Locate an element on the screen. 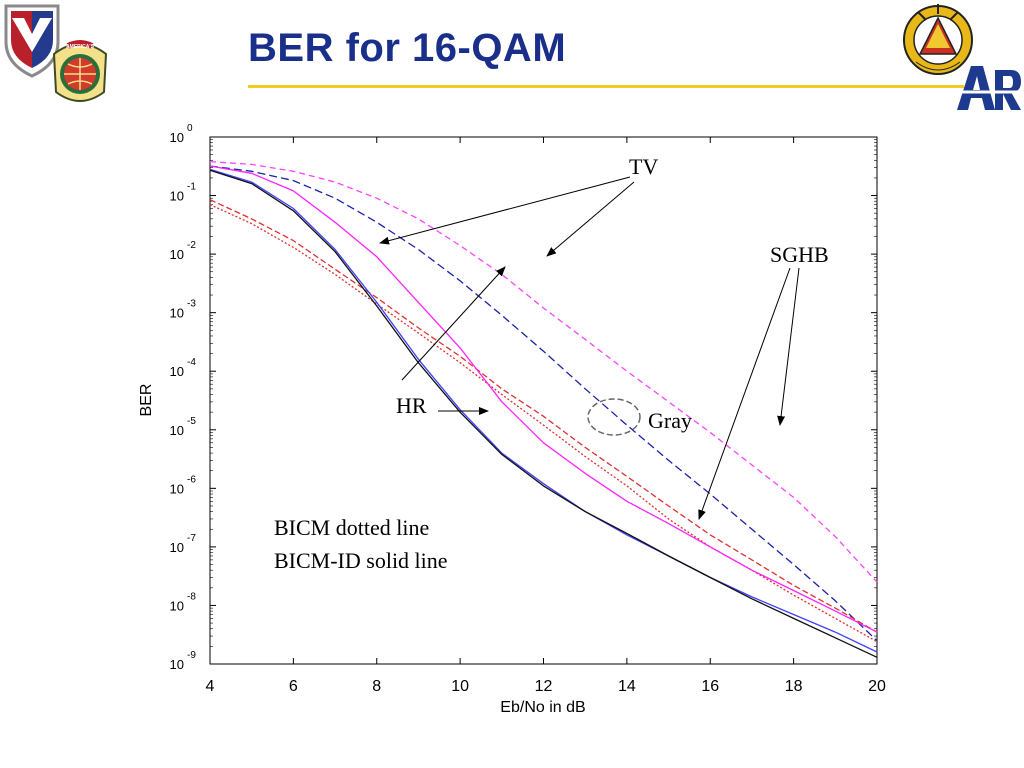 The image size is (1024, 768). y-tick-label: 10⁻⁷ is located at coordinates (183, 544).